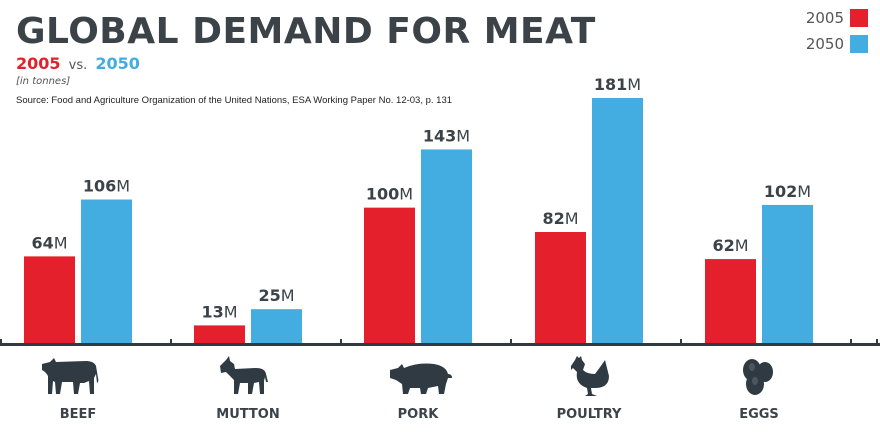 The height and width of the screenshot is (440, 880). Describe the element at coordinates (117, 63) in the screenshot. I see `subtitle-year-2050: 2050` at that location.